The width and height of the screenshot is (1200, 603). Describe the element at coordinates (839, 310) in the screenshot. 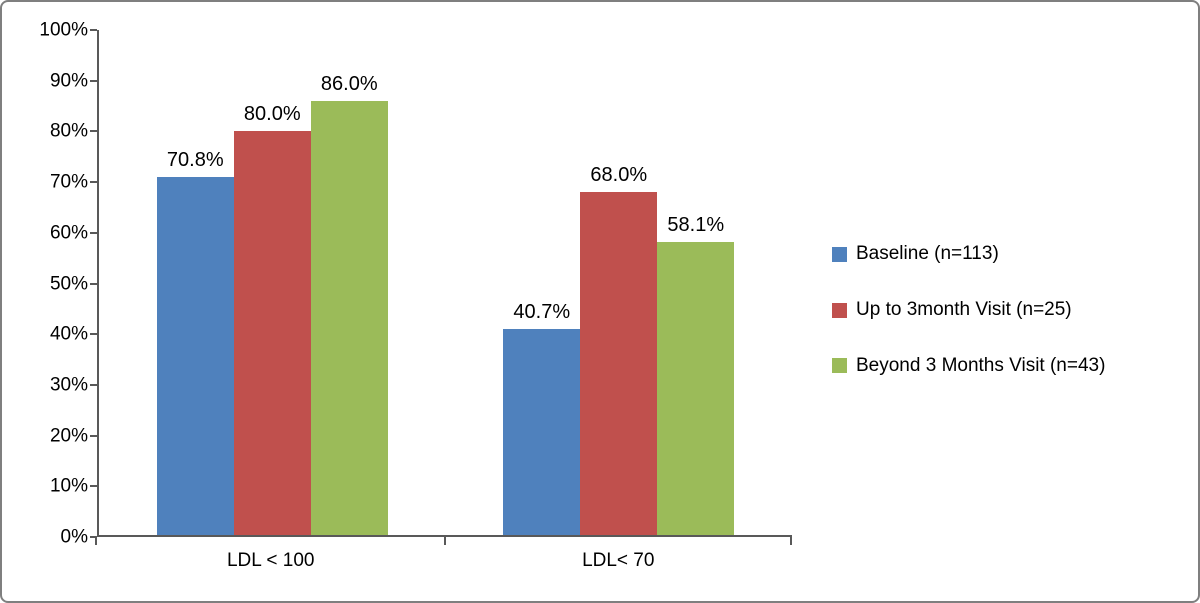

I see `legend-swatch-3month` at that location.